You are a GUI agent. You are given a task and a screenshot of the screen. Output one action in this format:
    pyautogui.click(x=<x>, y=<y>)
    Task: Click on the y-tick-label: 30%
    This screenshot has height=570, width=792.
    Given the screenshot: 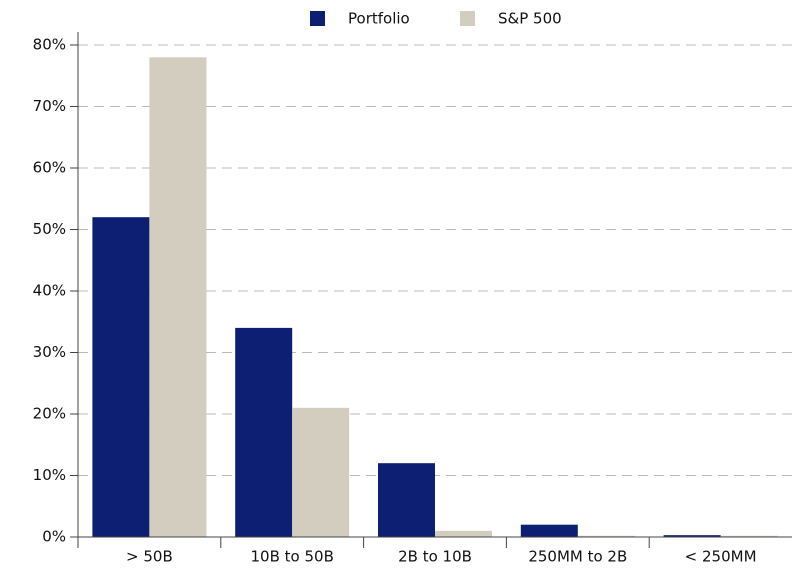 What is the action you would take?
    pyautogui.click(x=49, y=352)
    